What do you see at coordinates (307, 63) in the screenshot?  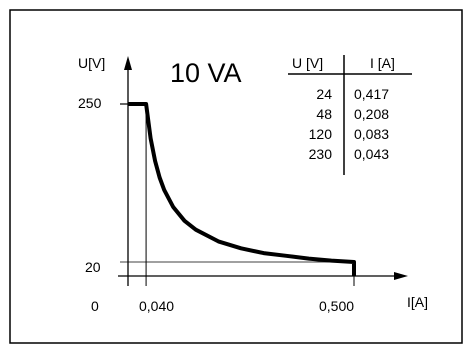 I see `table-header-u: U [V]` at bounding box center [307, 63].